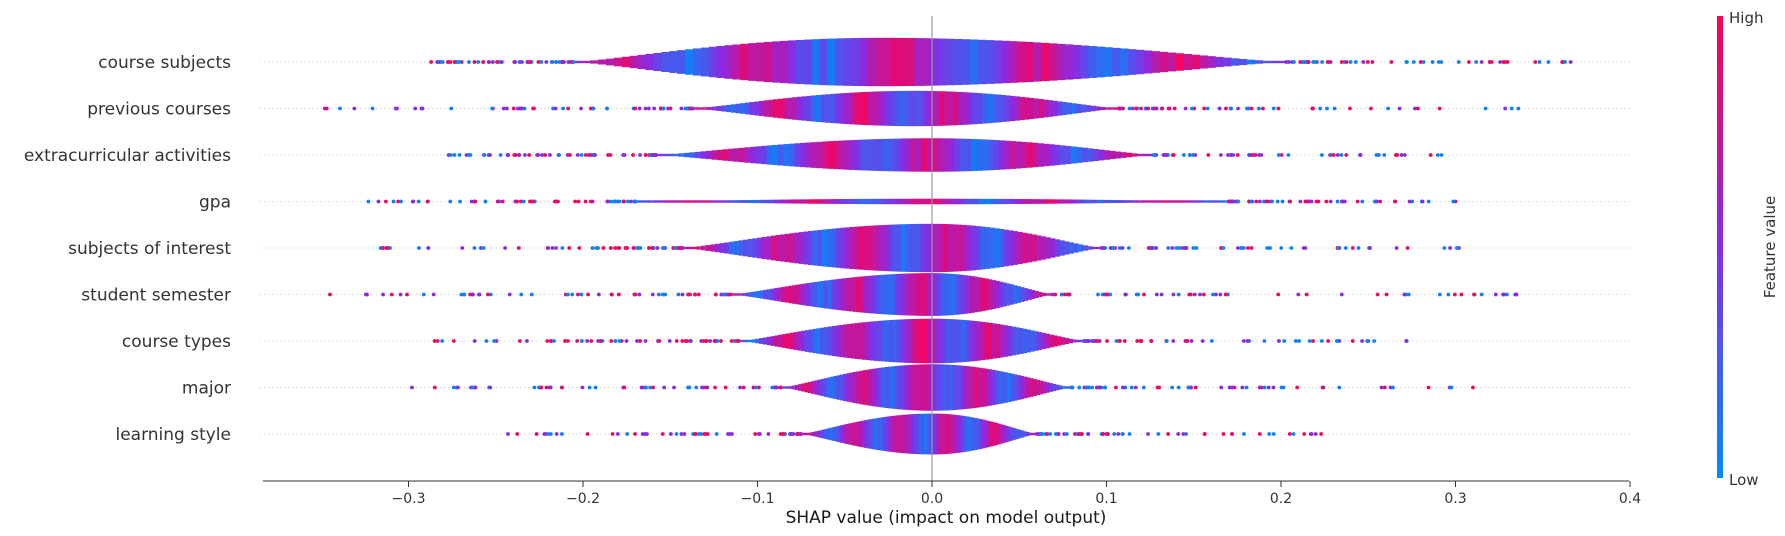 This screenshot has height=536, width=1785. What do you see at coordinates (1455, 499) in the screenshot?
I see `x-tick-label: 0.3` at bounding box center [1455, 499].